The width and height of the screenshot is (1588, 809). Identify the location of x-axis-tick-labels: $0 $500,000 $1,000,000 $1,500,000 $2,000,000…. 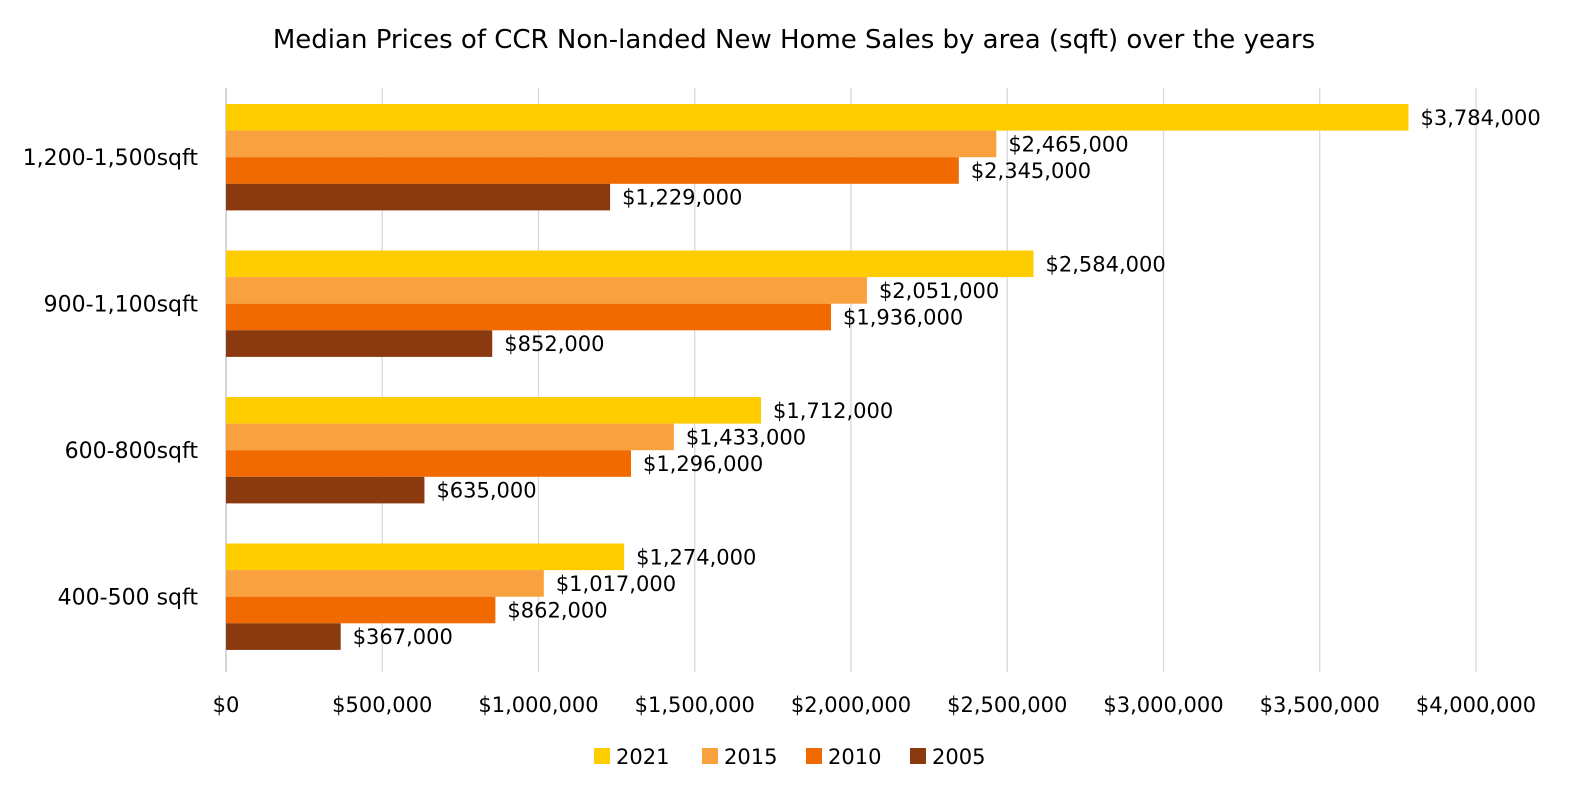
(874, 705).